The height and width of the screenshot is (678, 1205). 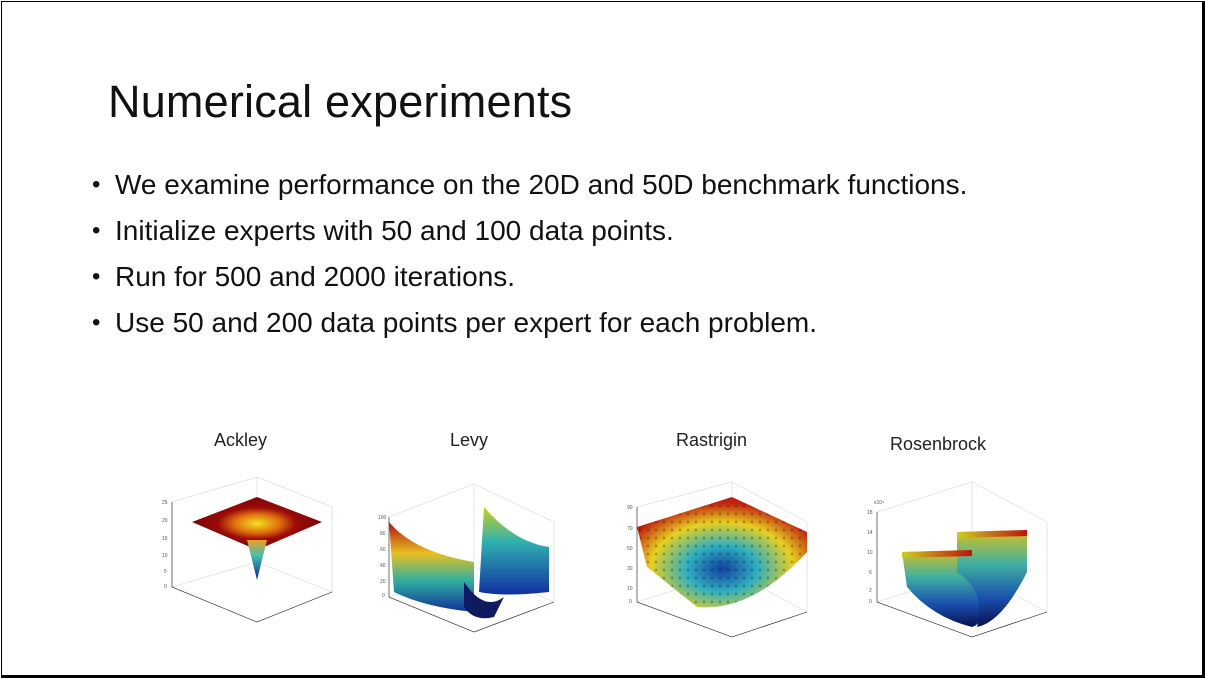 What do you see at coordinates (383, 534) in the screenshot?
I see `svg-text: 80` at bounding box center [383, 534].